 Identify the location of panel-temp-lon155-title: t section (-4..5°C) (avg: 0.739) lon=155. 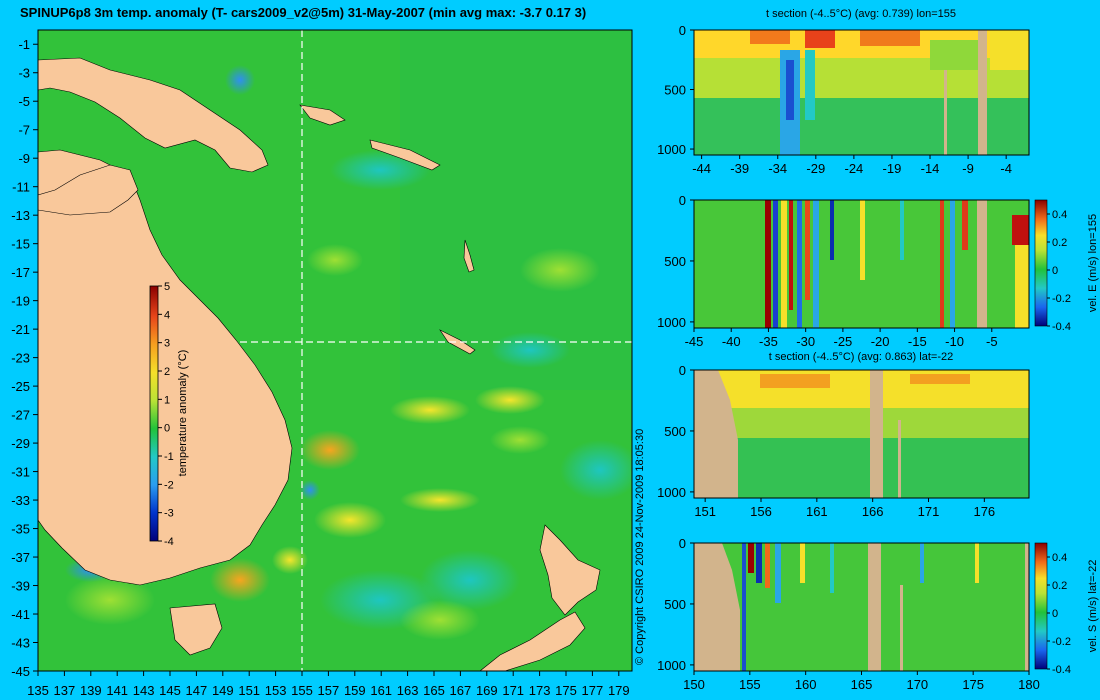
(861, 14).